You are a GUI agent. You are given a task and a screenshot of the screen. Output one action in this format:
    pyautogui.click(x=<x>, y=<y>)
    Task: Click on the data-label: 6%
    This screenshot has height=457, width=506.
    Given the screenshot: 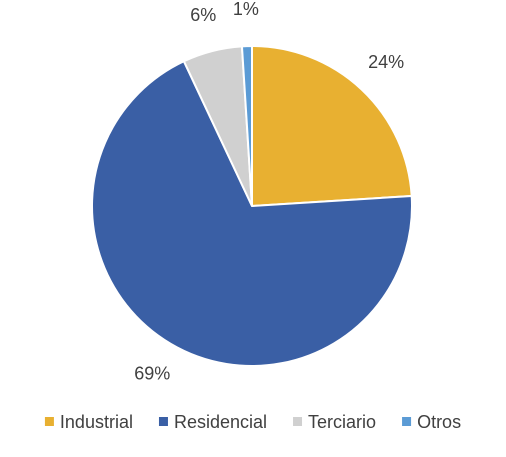 What is the action you would take?
    pyautogui.click(x=203, y=15)
    